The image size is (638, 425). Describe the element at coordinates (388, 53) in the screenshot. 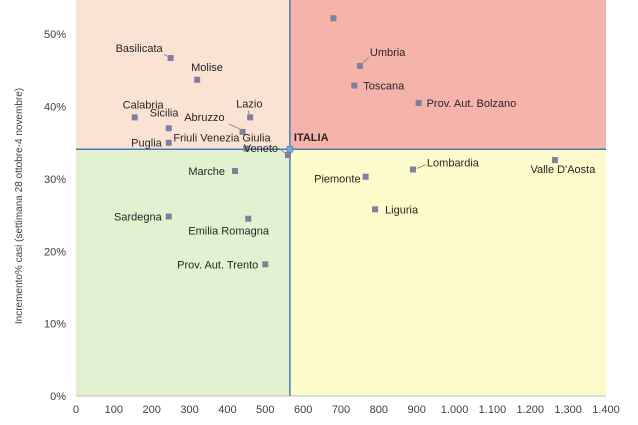

I see `point-label: Umbria` at that location.